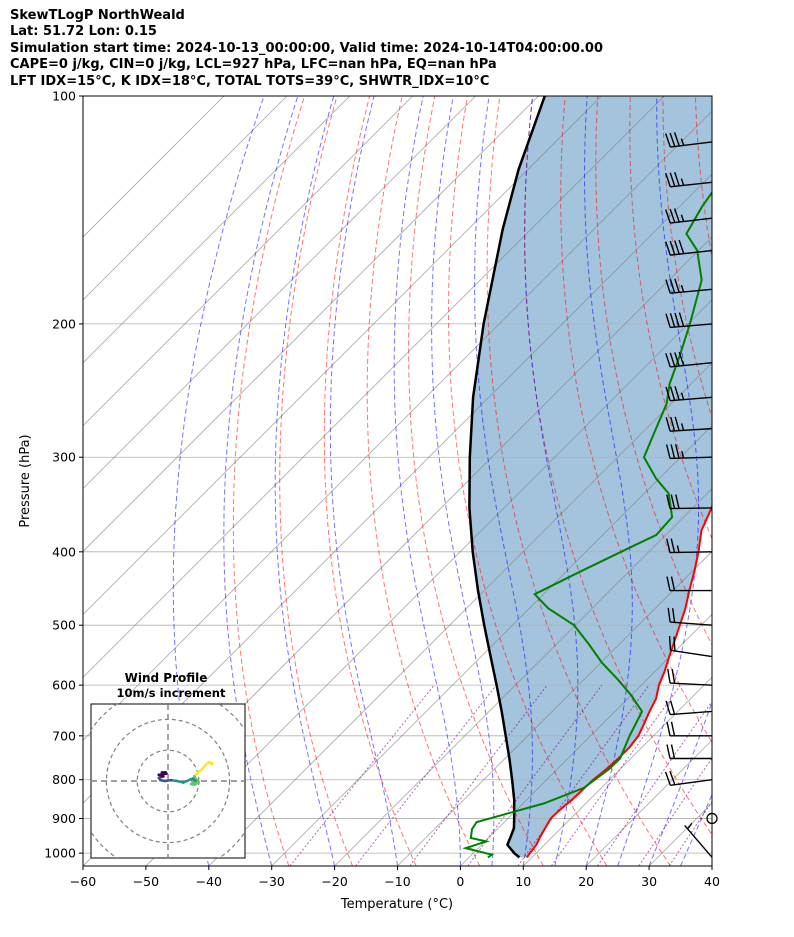 The width and height of the screenshot is (794, 937). I want to click on x-tick-label: −60, so click(83, 881).